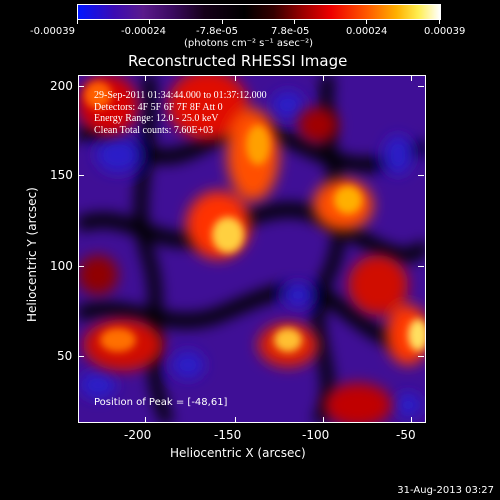 This screenshot has width=500, height=500. What do you see at coordinates (445, 31) in the screenshot?
I see `colorbar-label: 0.00039` at bounding box center [445, 31].